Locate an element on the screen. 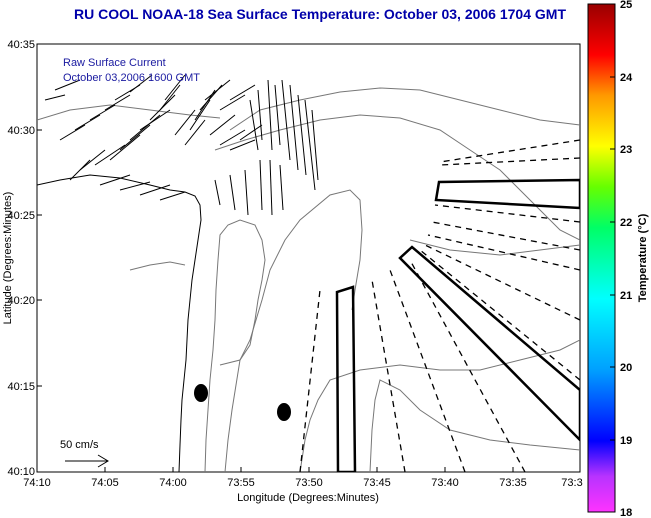  legend-line-1: Raw Surface Current is located at coordinates (114, 63).